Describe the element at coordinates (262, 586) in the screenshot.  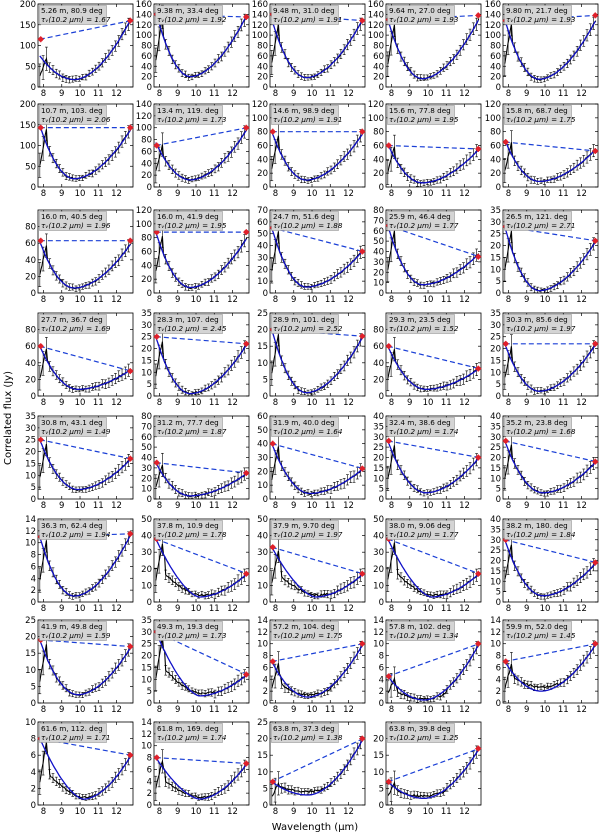
I see `y-tick-label: 10` at that location.